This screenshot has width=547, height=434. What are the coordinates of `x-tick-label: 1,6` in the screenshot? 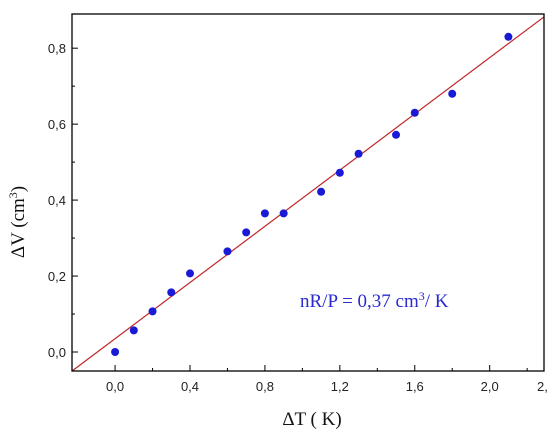 It's located at (415, 386).